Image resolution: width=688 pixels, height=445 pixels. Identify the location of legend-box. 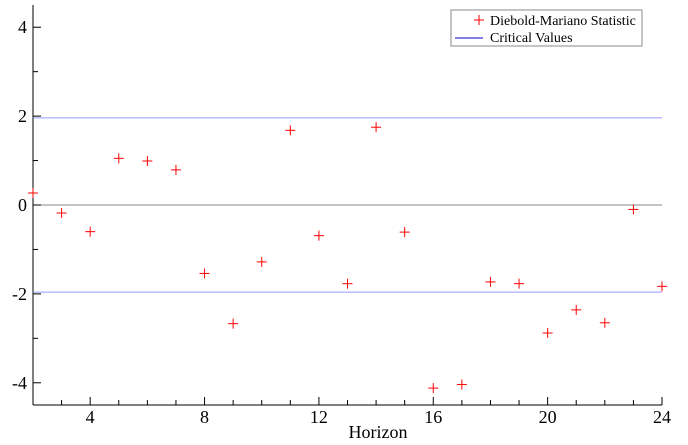
(546, 28).